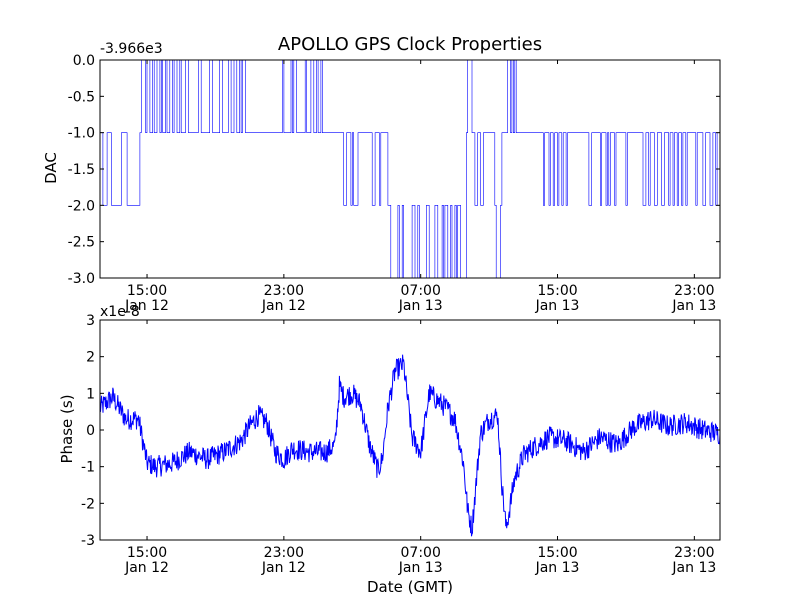 This screenshot has width=800, height=600. Describe the element at coordinates (84, 61) in the screenshot. I see `dac-y-tick-label: 0.0` at that location.